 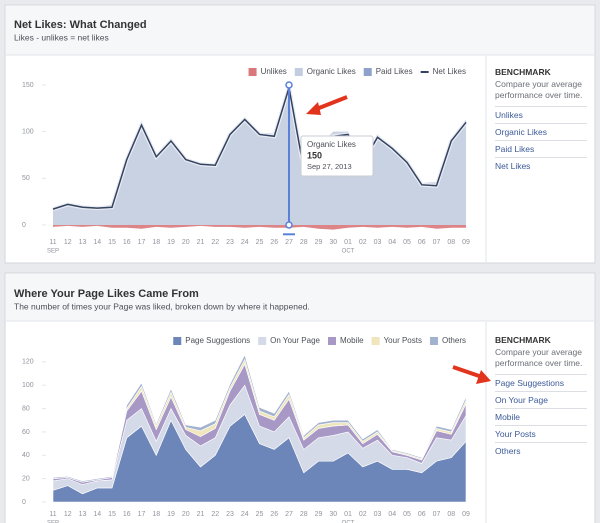 What do you see at coordinates (28, 362) in the screenshot?
I see `y-tick-label: 120` at bounding box center [28, 362].